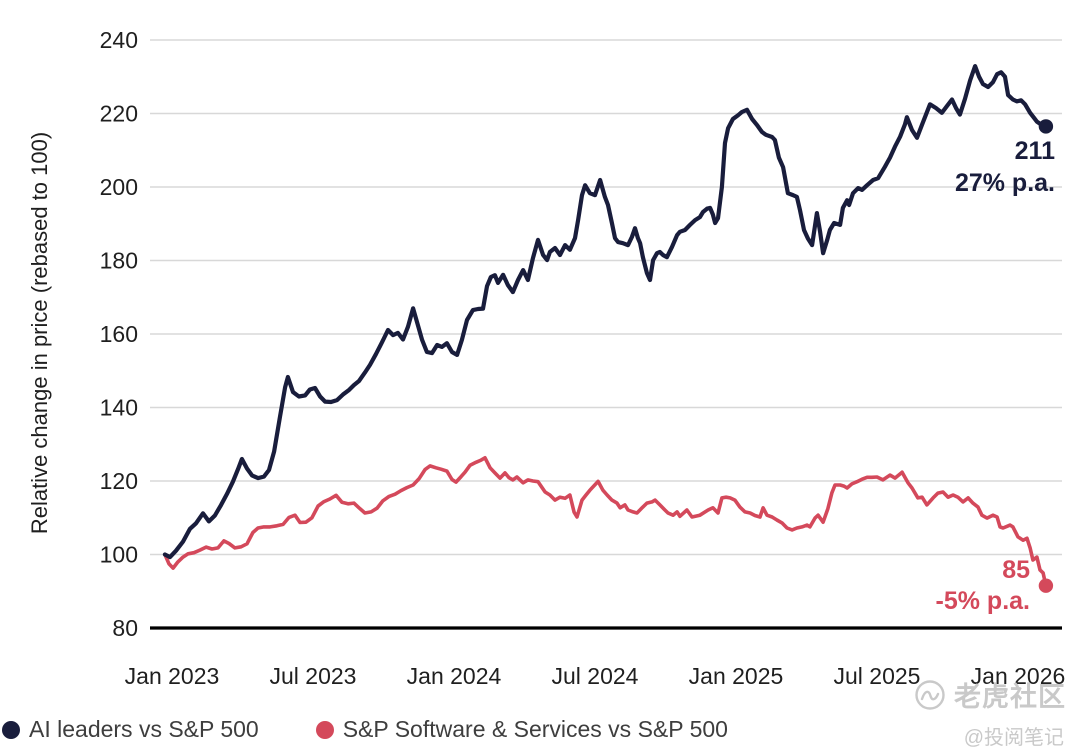 The image size is (1080, 756). Describe the element at coordinates (125, 628) in the screenshot. I see `y-tick-label: 80` at that location.